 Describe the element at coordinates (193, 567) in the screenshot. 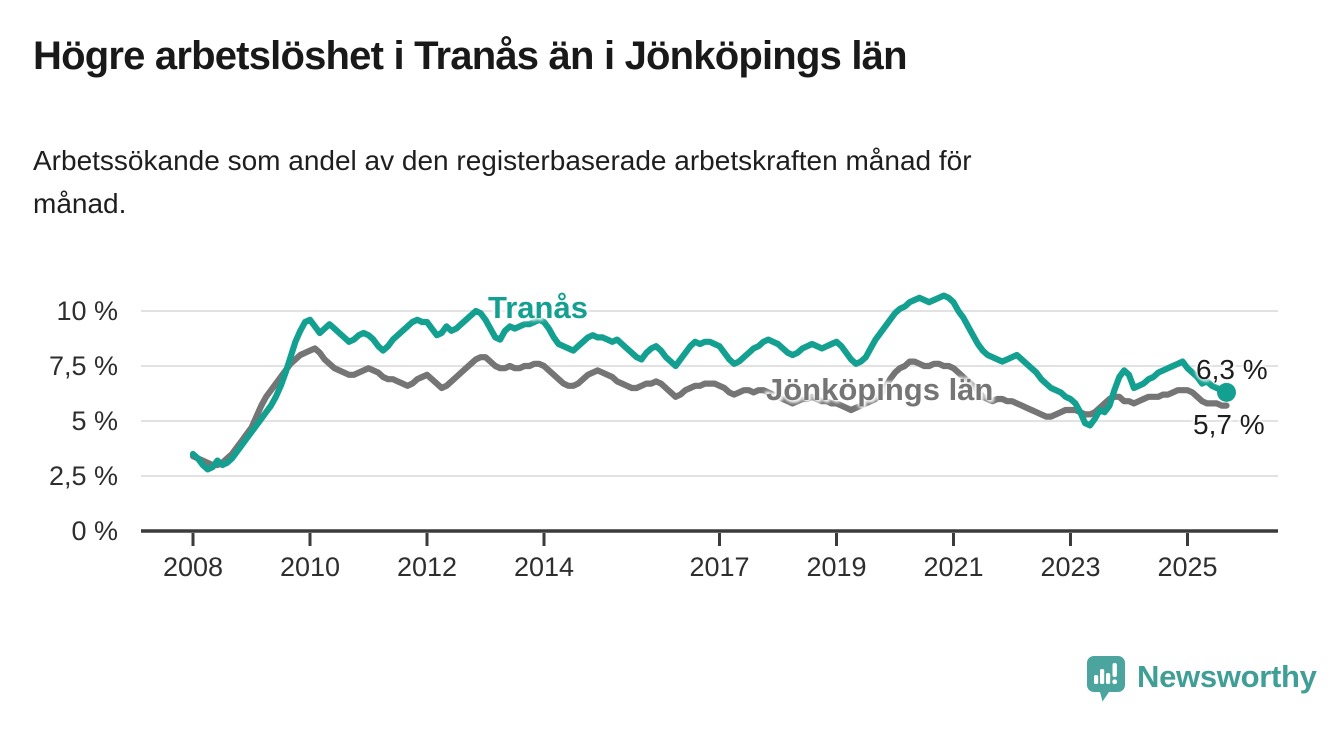

I see `x-tick-label: 2008` at that location.